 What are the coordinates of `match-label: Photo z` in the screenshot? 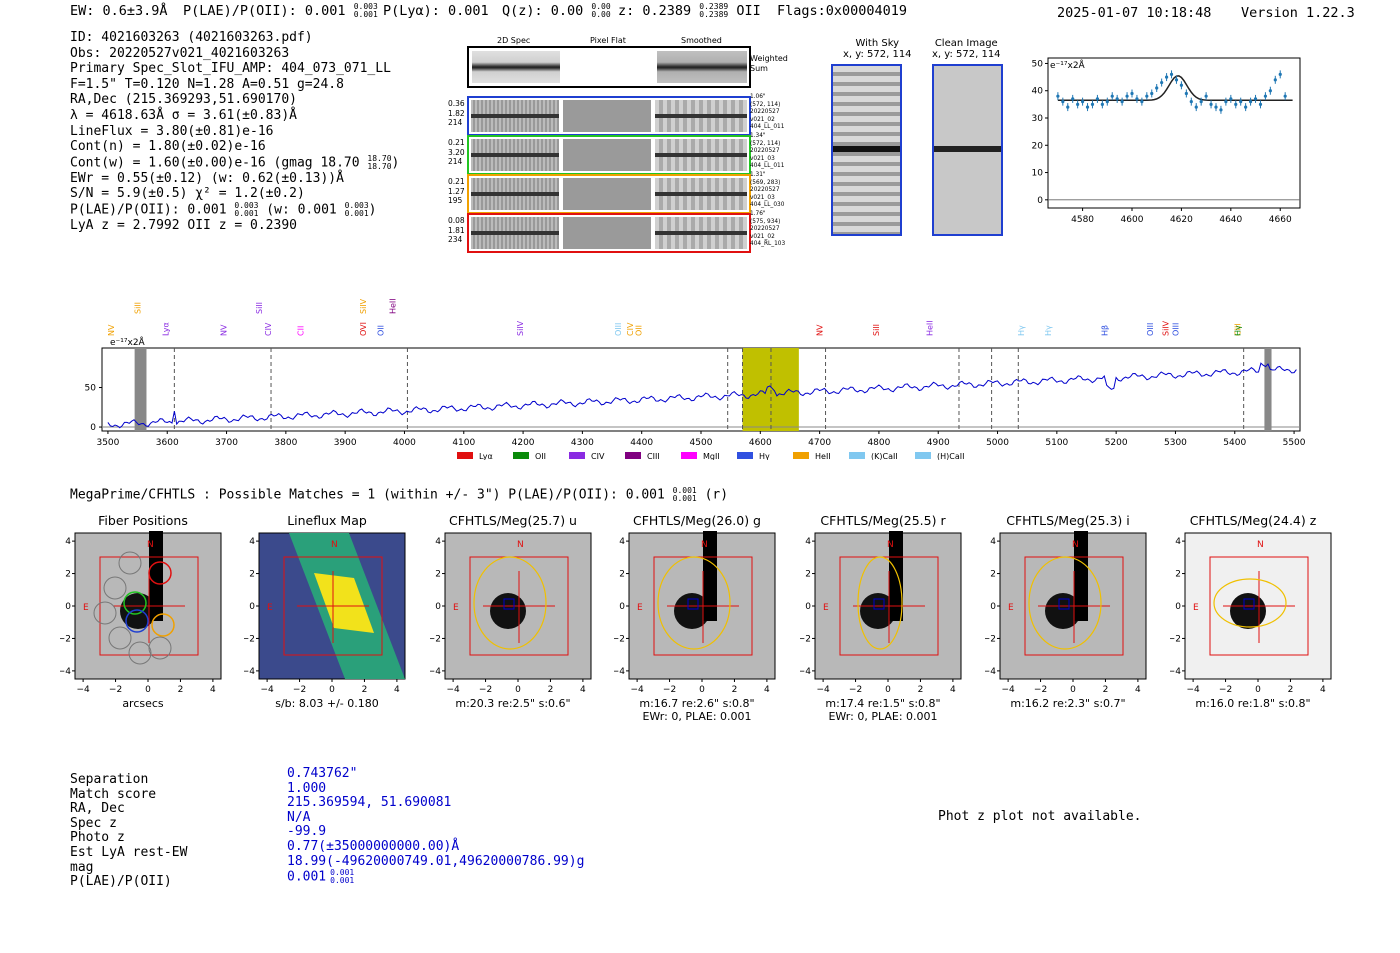 It's located at (97, 838).